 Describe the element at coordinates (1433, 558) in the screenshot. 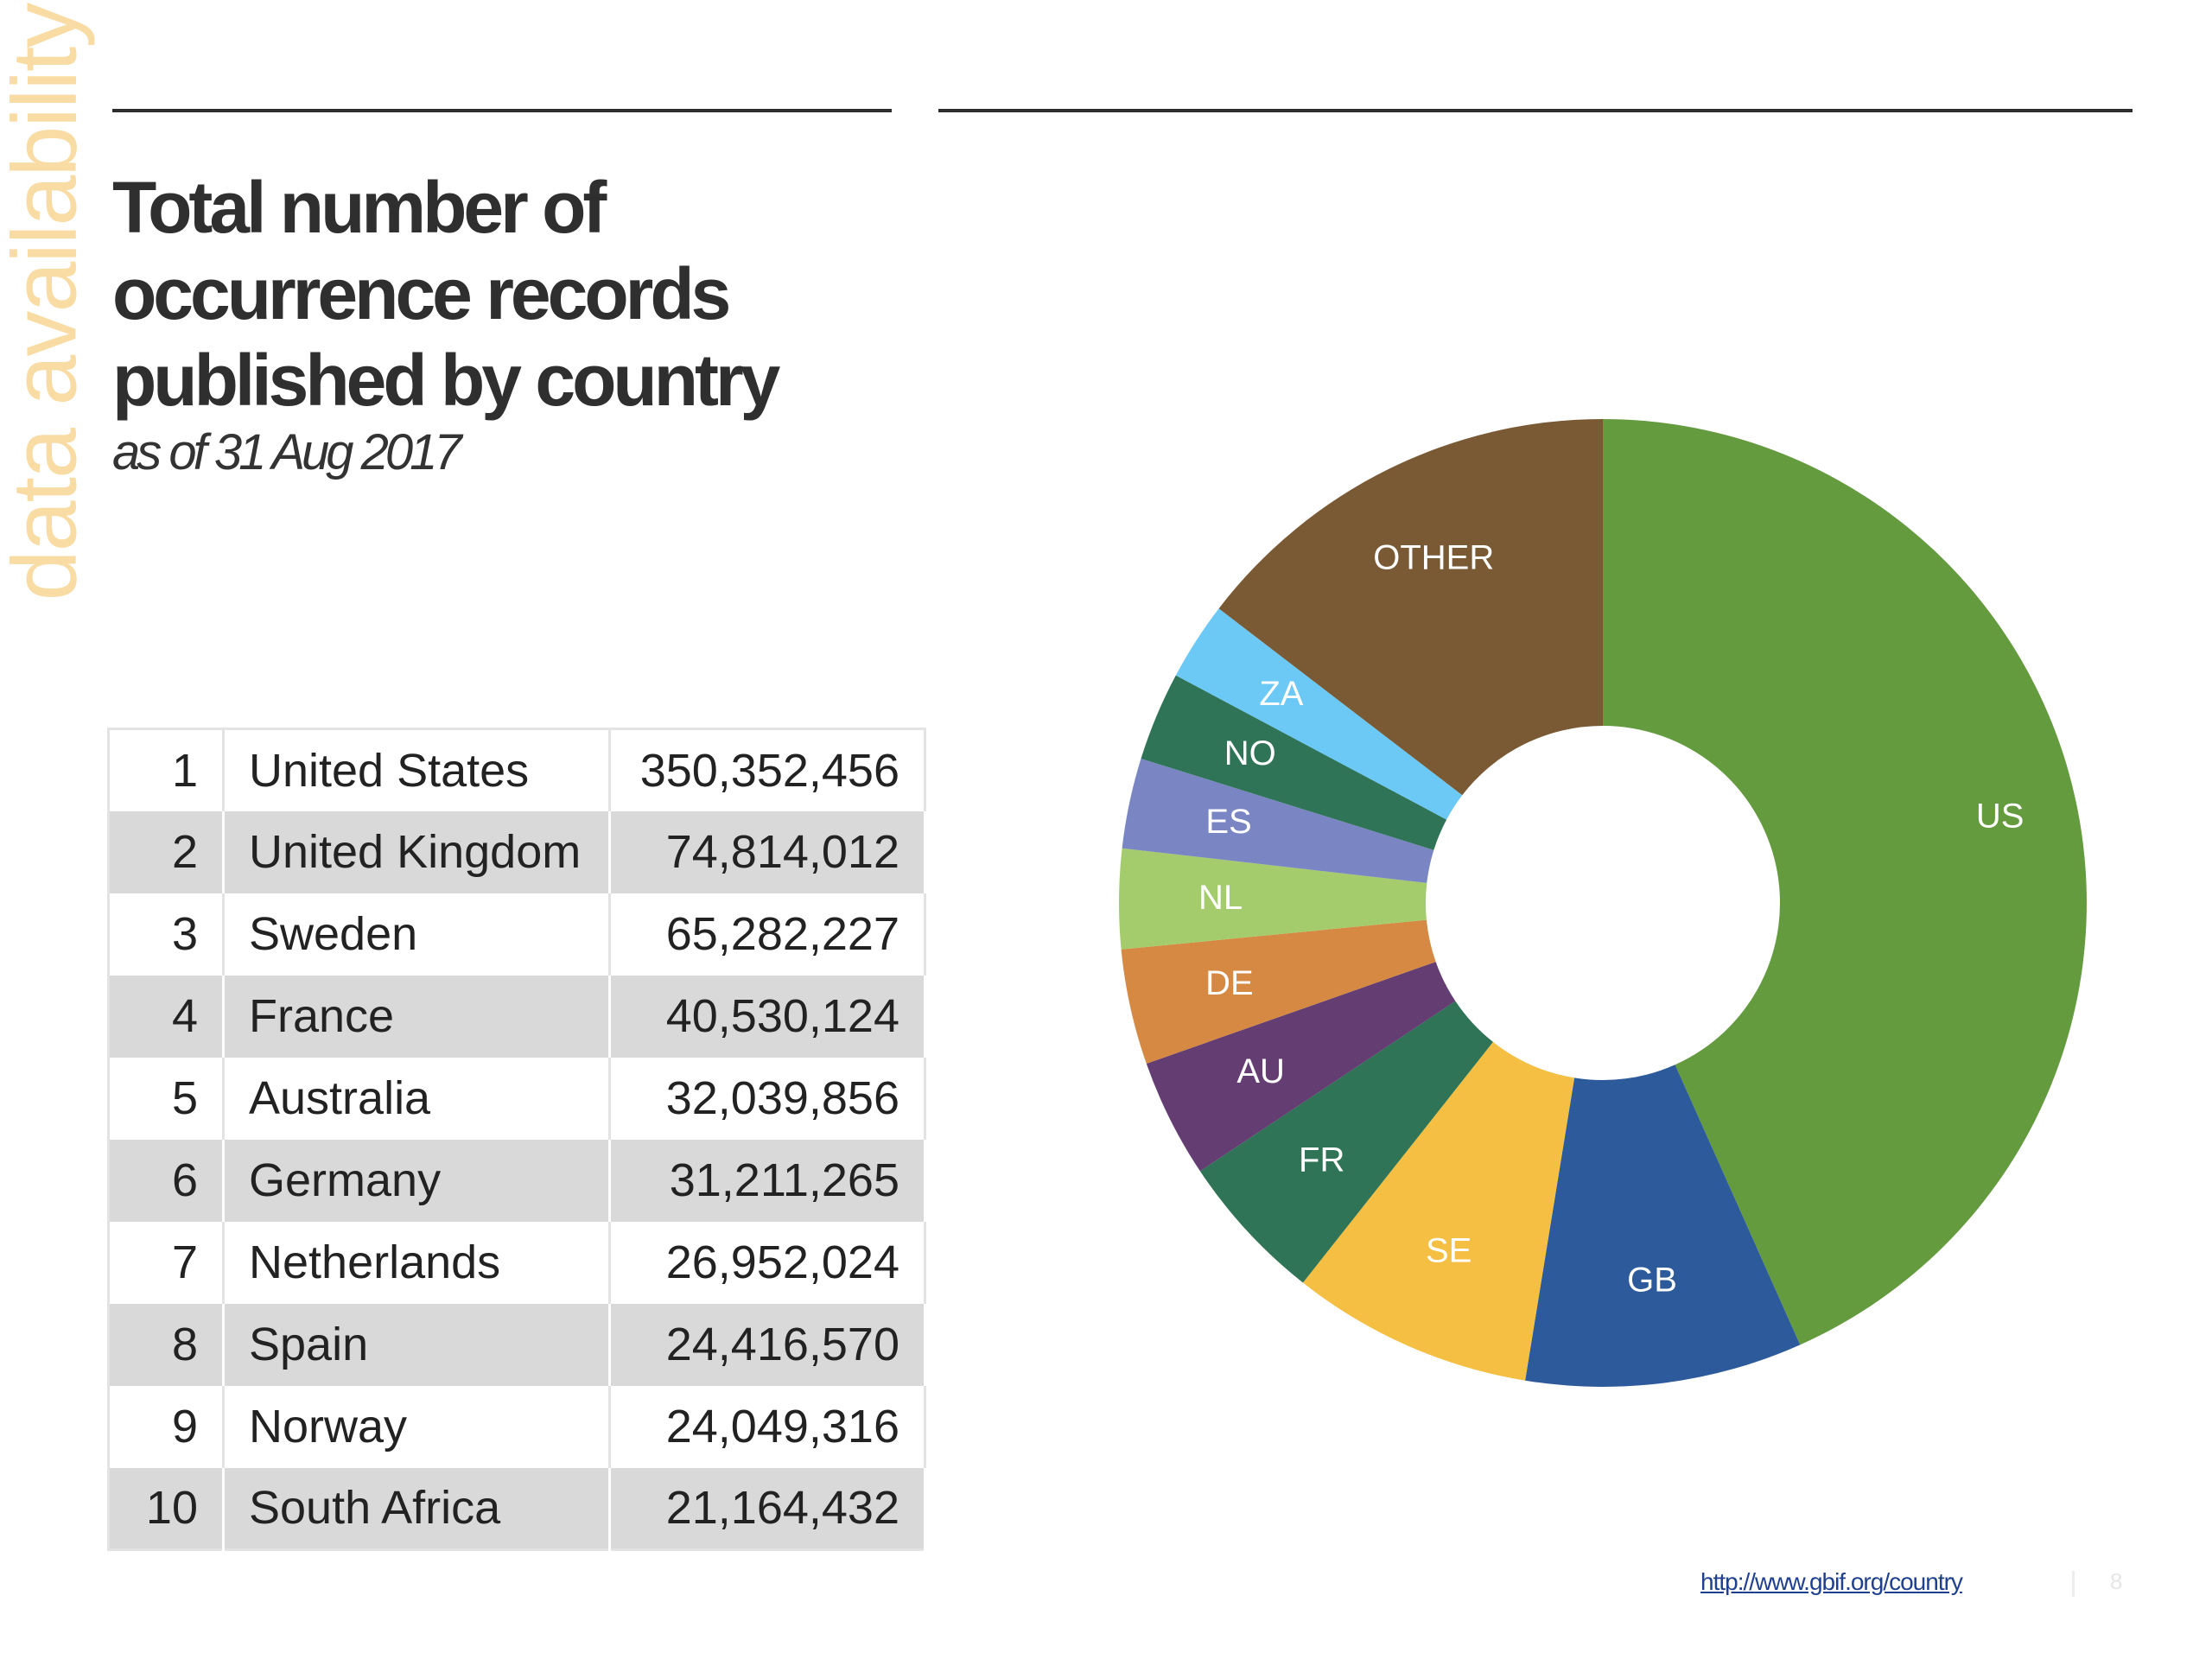

I see `slice-label-other: OTHER` at that location.